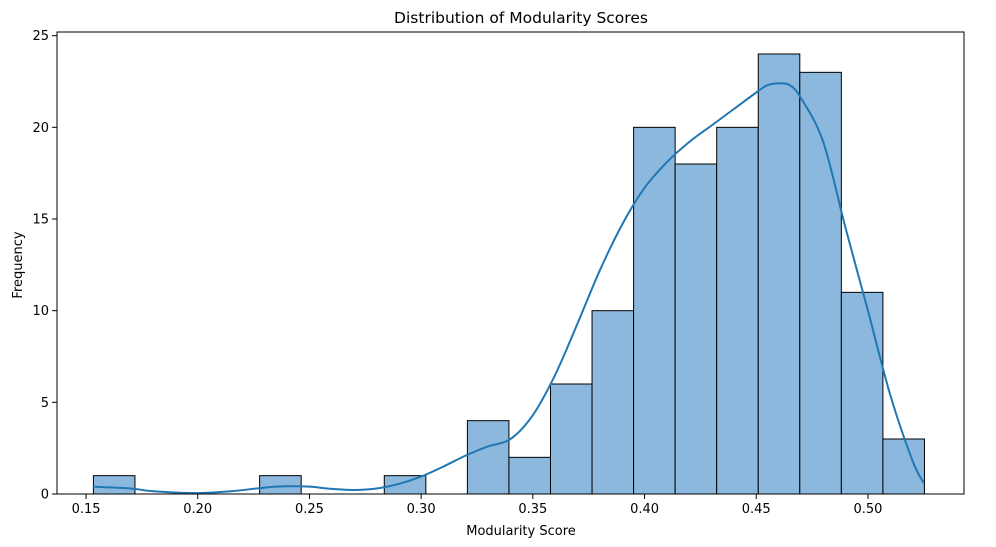 The height and width of the screenshot is (547, 996). What do you see at coordinates (521, 531) in the screenshot?
I see `x-axis-label: Modularity Score` at bounding box center [521, 531].